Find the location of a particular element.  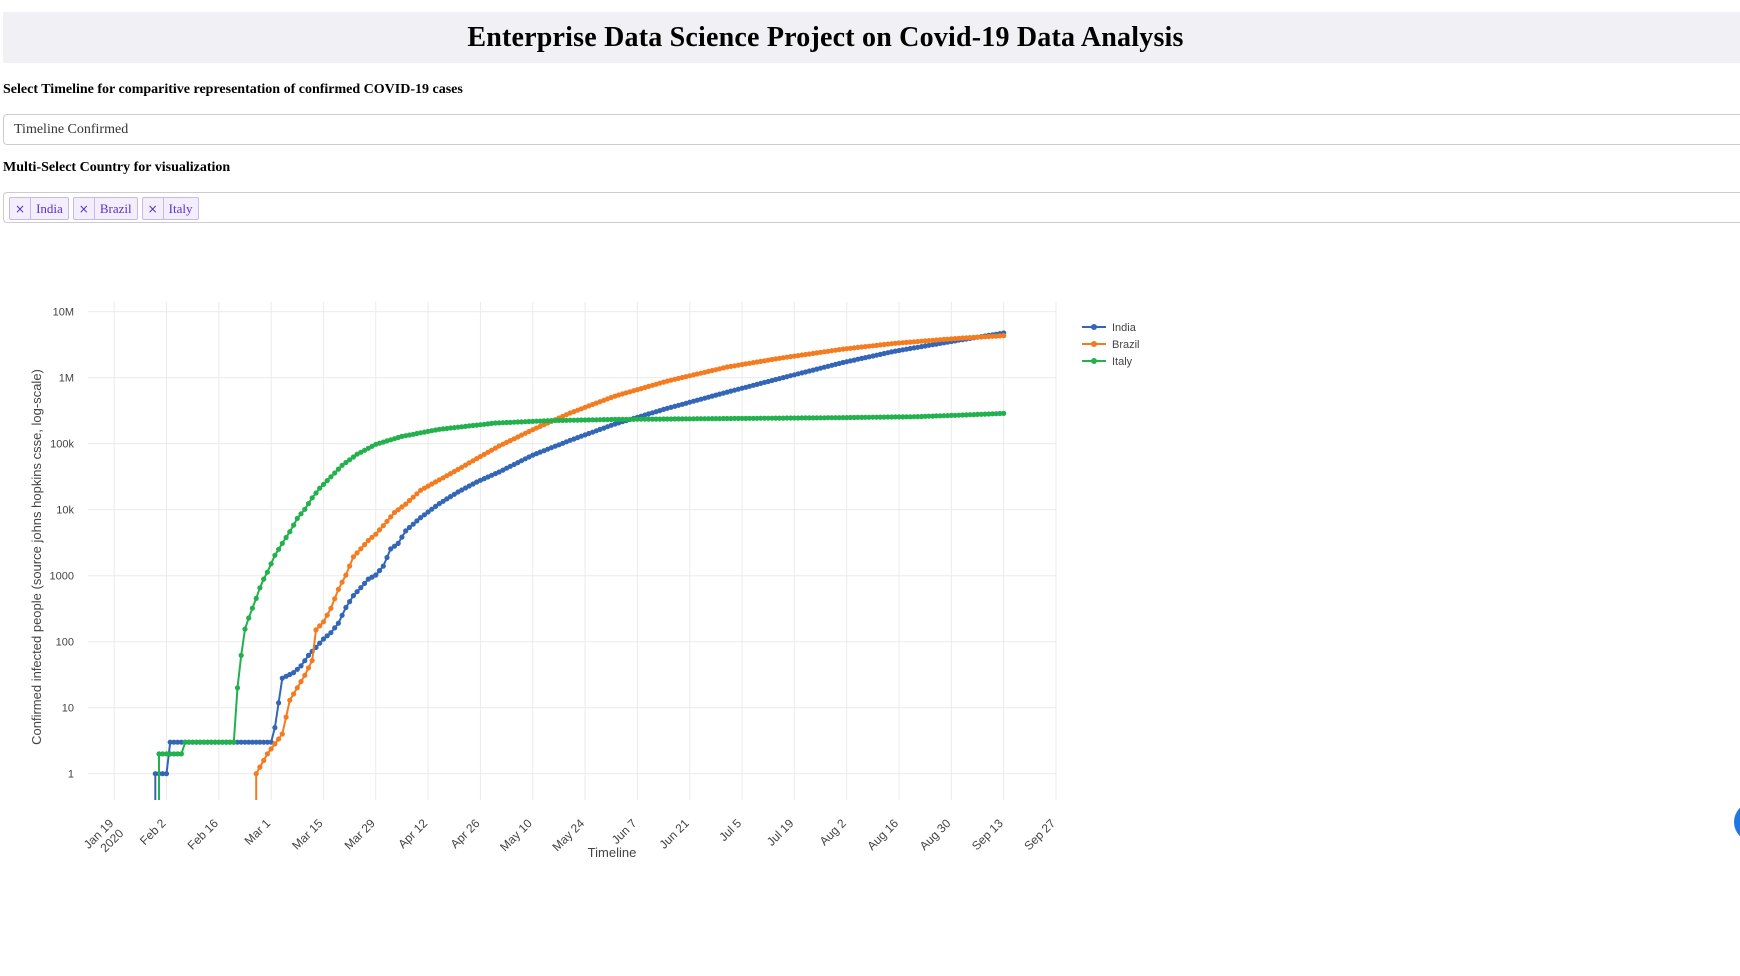

legend-marker is located at coordinates (1094, 344).